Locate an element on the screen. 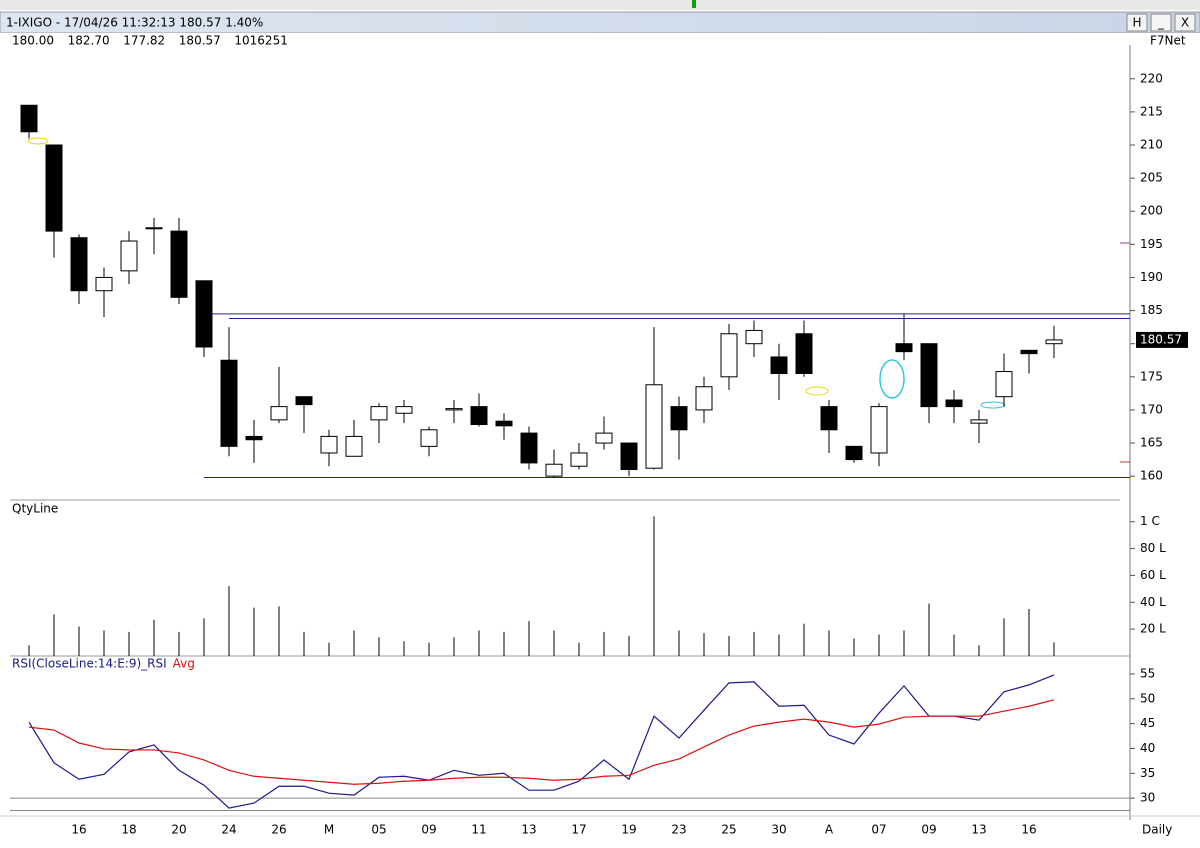 This screenshot has height=848, width=1200. x-tick-label: 18 is located at coordinates (128, 830).